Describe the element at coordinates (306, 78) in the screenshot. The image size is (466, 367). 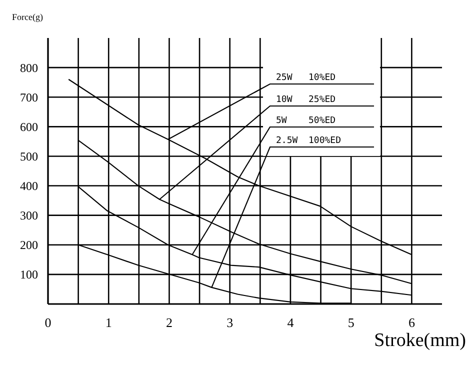
I see `annotation: 25W 10%ED` at that location.